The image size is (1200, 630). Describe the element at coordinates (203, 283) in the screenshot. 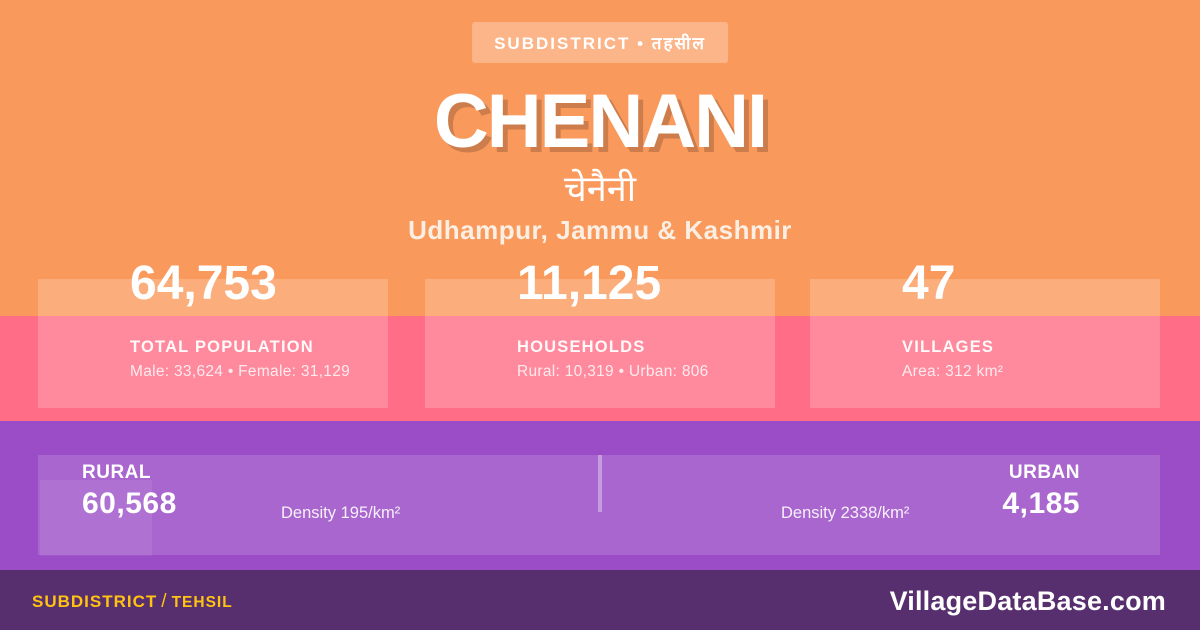

I see `total-population-value: 64,753` at that location.